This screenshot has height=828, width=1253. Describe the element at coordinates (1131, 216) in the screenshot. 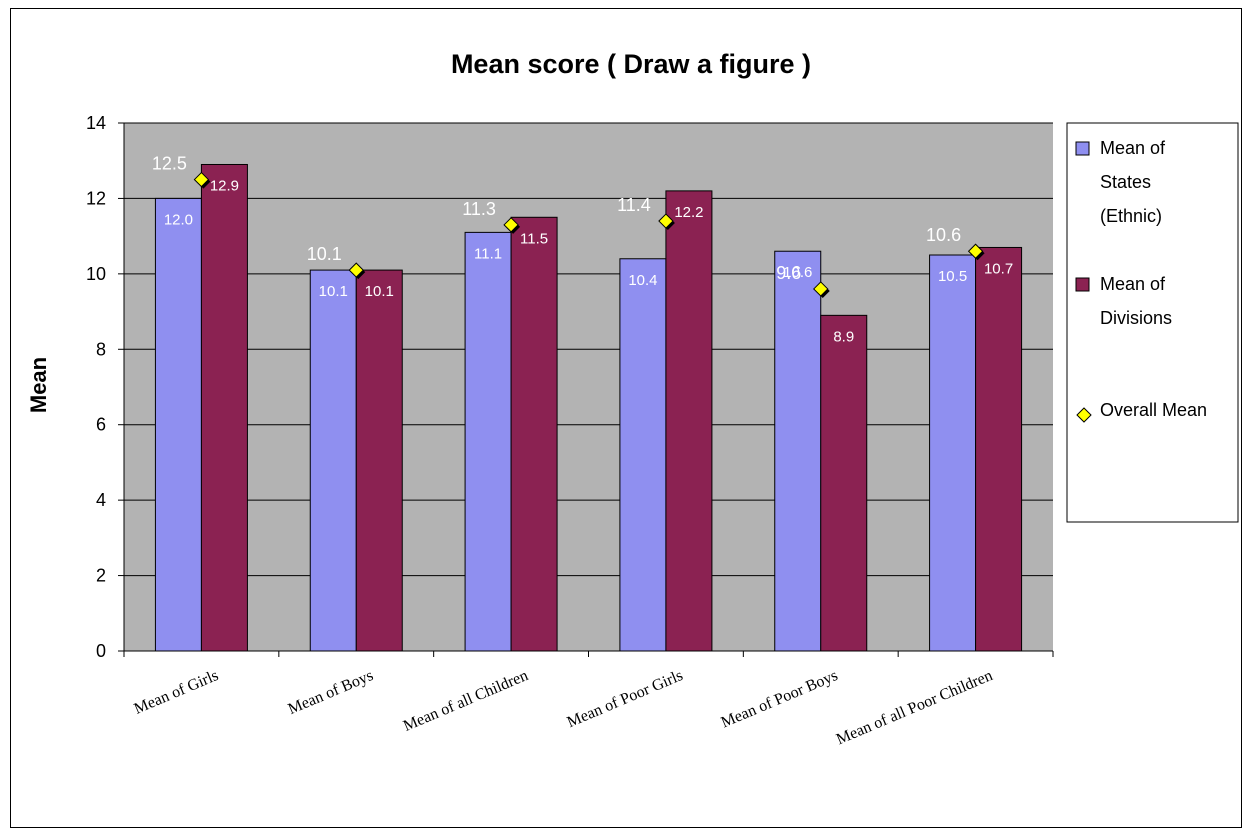

I see `legend-label: (Ethnic)` at that location.